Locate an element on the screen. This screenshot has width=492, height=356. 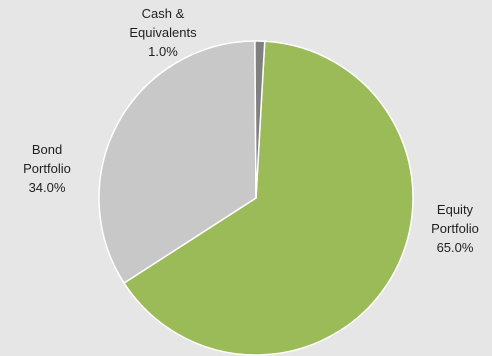
slice-value-label: 34.0% is located at coordinates (47, 187).